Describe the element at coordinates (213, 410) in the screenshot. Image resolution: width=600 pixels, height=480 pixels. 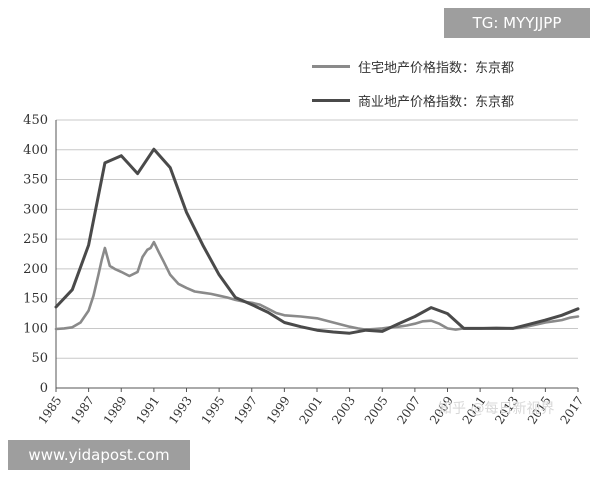
I see `x-tick-label: 1995` at that location.